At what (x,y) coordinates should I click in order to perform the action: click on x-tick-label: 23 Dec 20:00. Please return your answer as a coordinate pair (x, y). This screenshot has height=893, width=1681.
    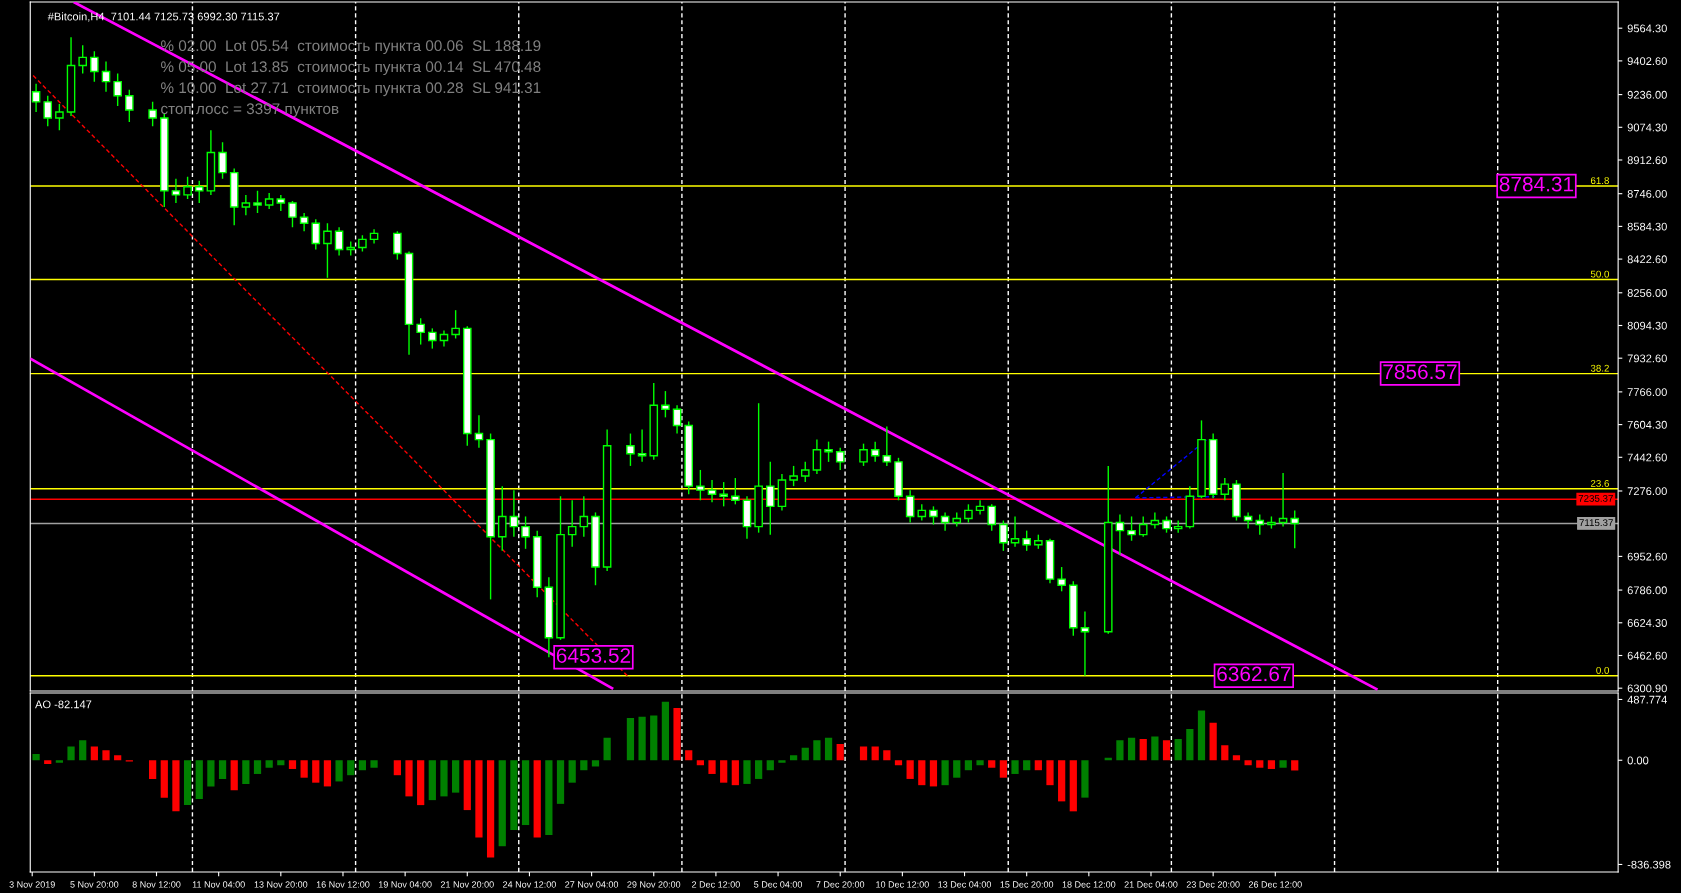
    Looking at the image, I should click on (1213, 884).